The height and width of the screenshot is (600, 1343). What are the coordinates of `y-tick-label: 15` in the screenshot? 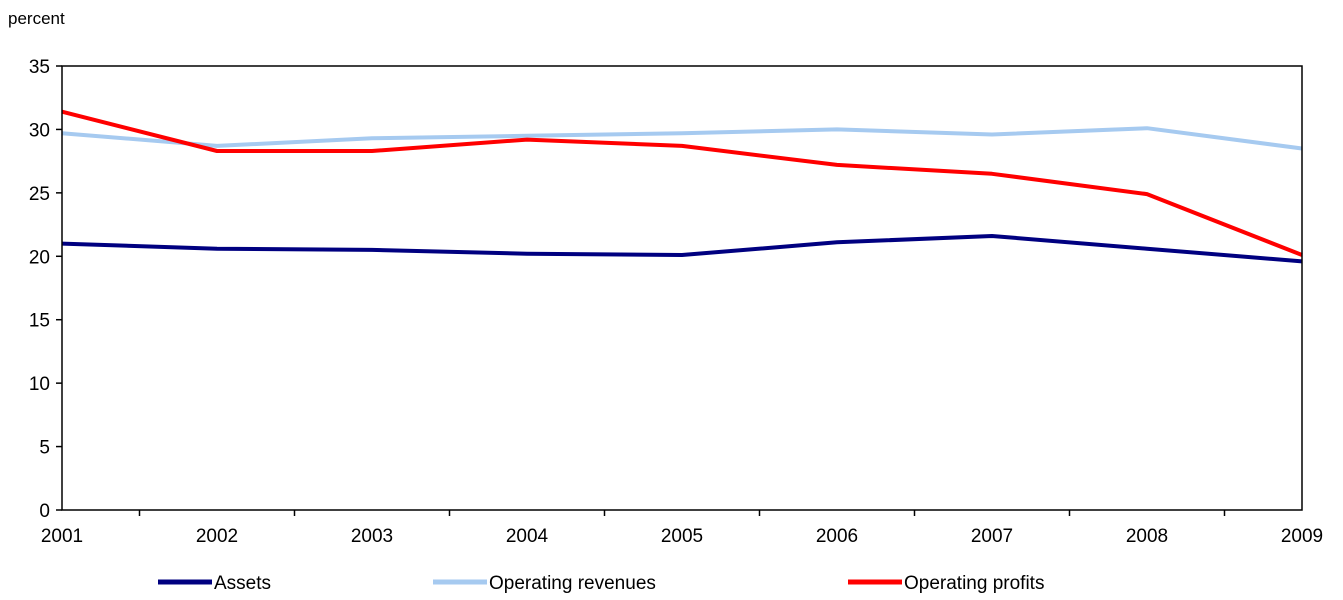 It's located at (39, 321).